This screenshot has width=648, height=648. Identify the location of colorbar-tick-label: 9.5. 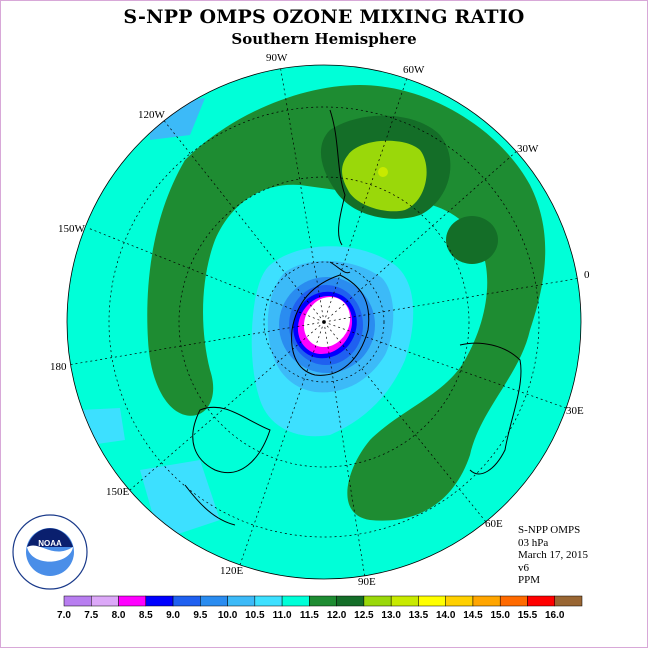
(200, 615).